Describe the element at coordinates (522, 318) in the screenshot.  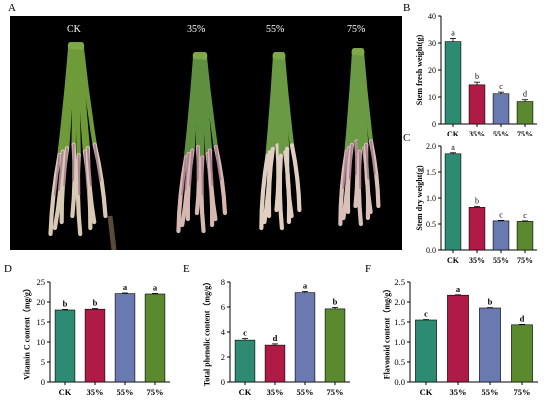
I see `significance-letter: d` at that location.